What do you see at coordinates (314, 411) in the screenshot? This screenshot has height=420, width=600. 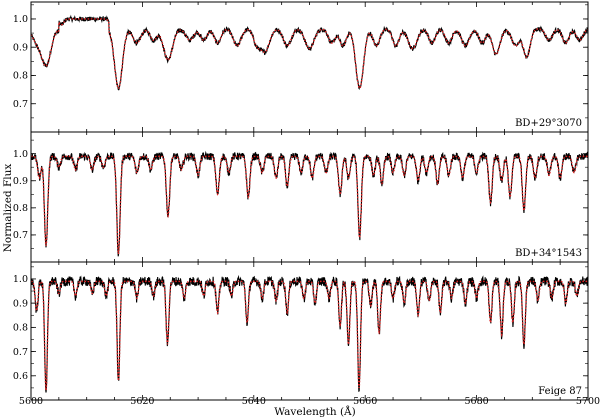 I see `x-axis-label: Wavelength (Å)` at bounding box center [314, 411].